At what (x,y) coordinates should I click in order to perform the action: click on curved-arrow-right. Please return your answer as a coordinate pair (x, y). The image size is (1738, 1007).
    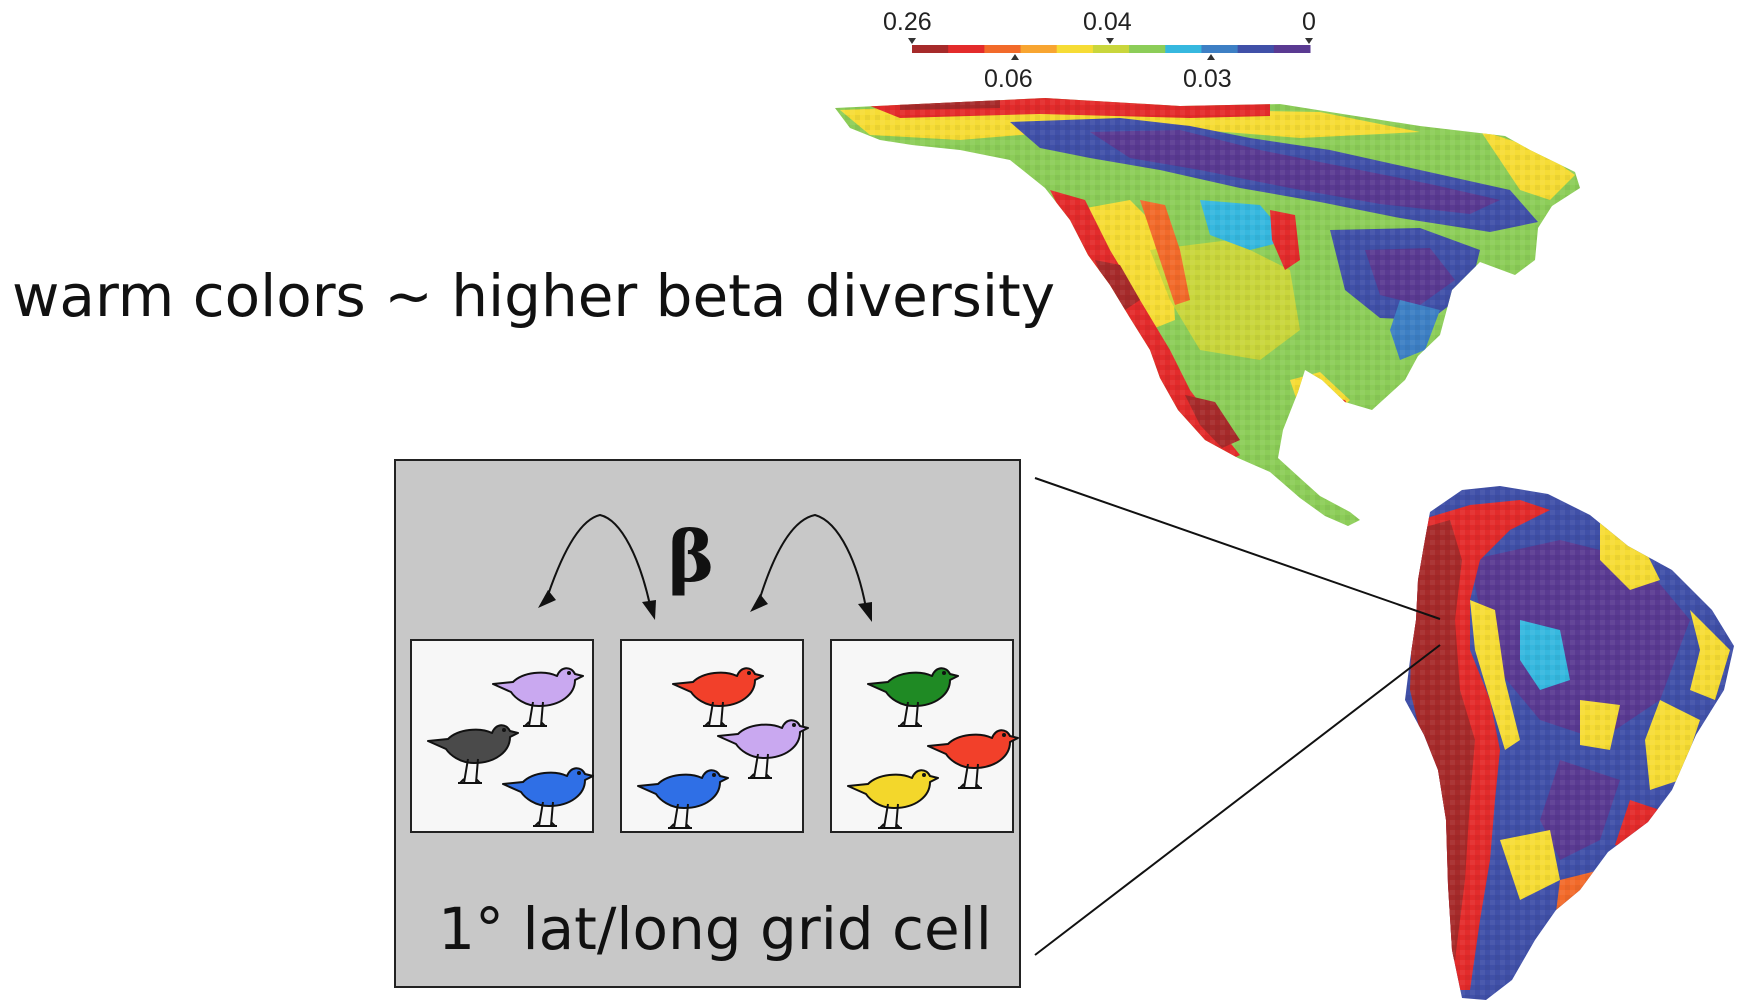
    Looking at the image, I should click on (813, 561).